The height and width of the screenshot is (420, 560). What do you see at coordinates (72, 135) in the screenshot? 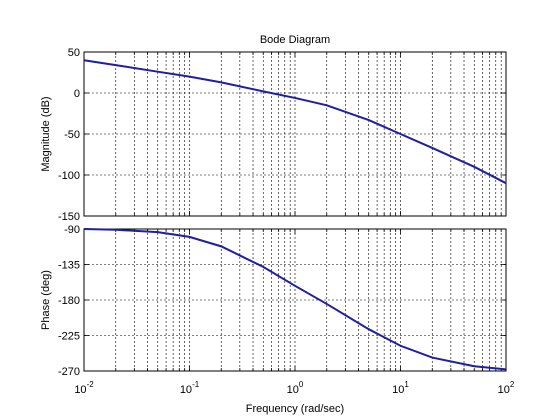
I see `magnitude-y-tick-label: -50` at bounding box center [72, 135].